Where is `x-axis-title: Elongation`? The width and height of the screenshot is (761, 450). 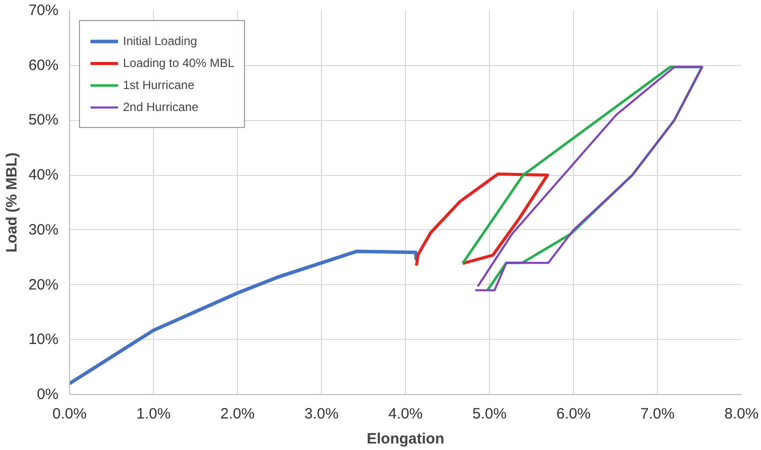
x-axis-title: Elongation is located at coordinates (405, 439).